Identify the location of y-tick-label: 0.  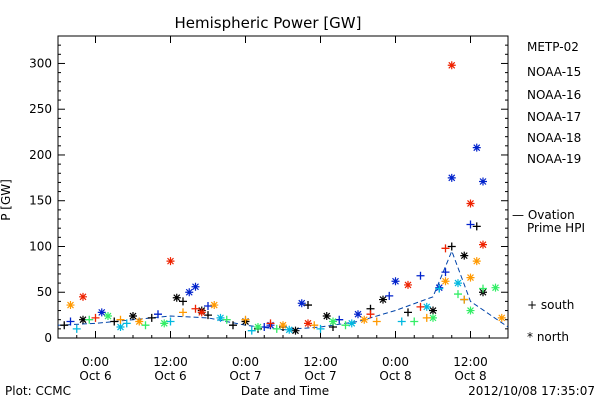
(48, 338).